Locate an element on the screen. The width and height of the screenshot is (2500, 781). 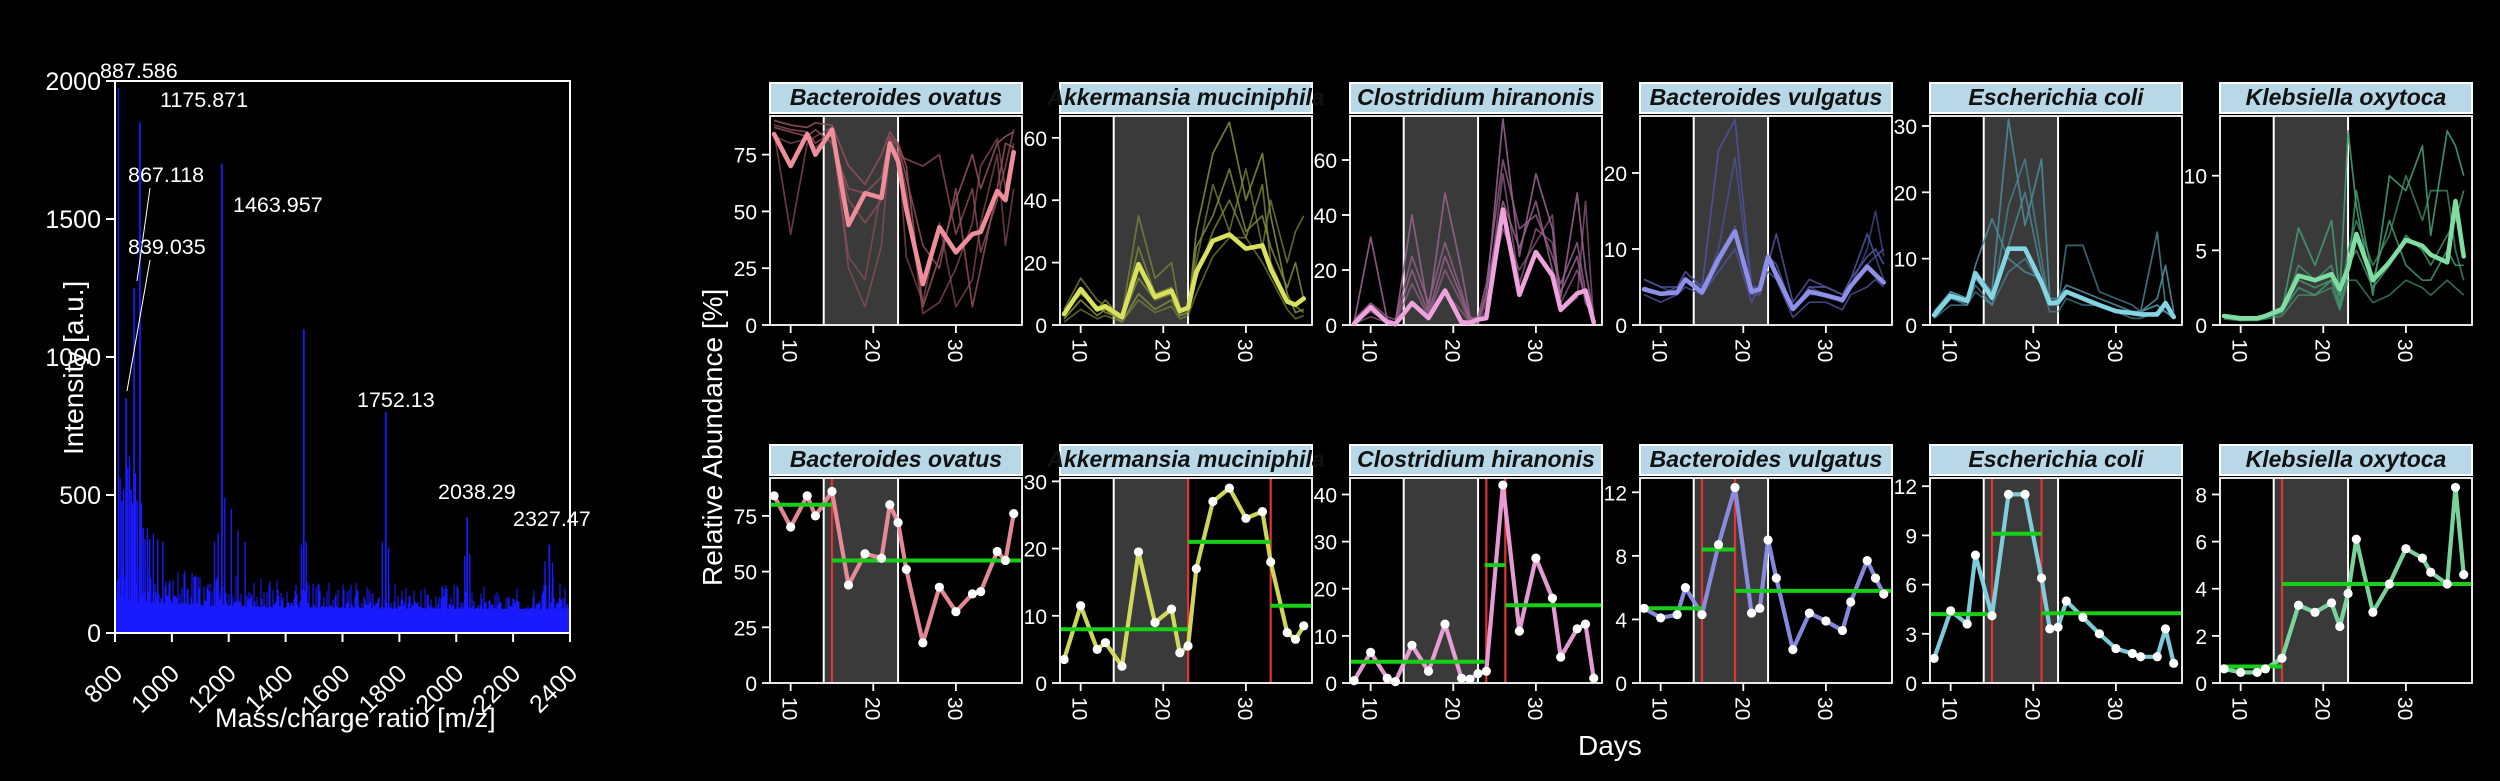
y-tick-label: 8 is located at coordinates (1621, 557).